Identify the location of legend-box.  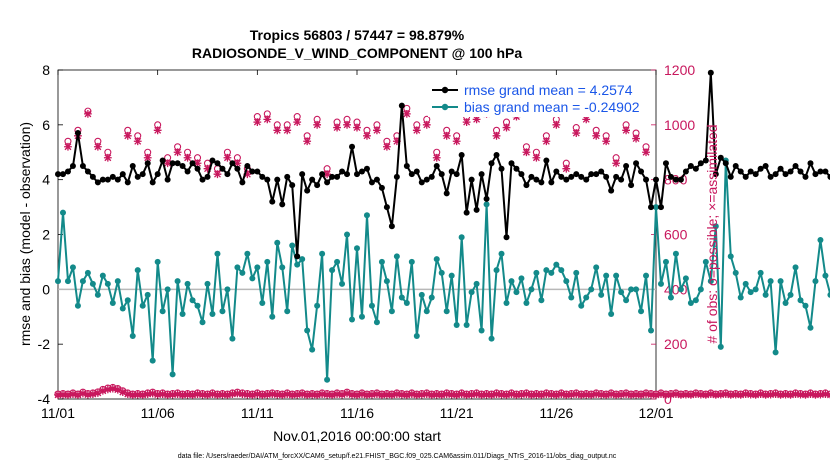
(539, 98).